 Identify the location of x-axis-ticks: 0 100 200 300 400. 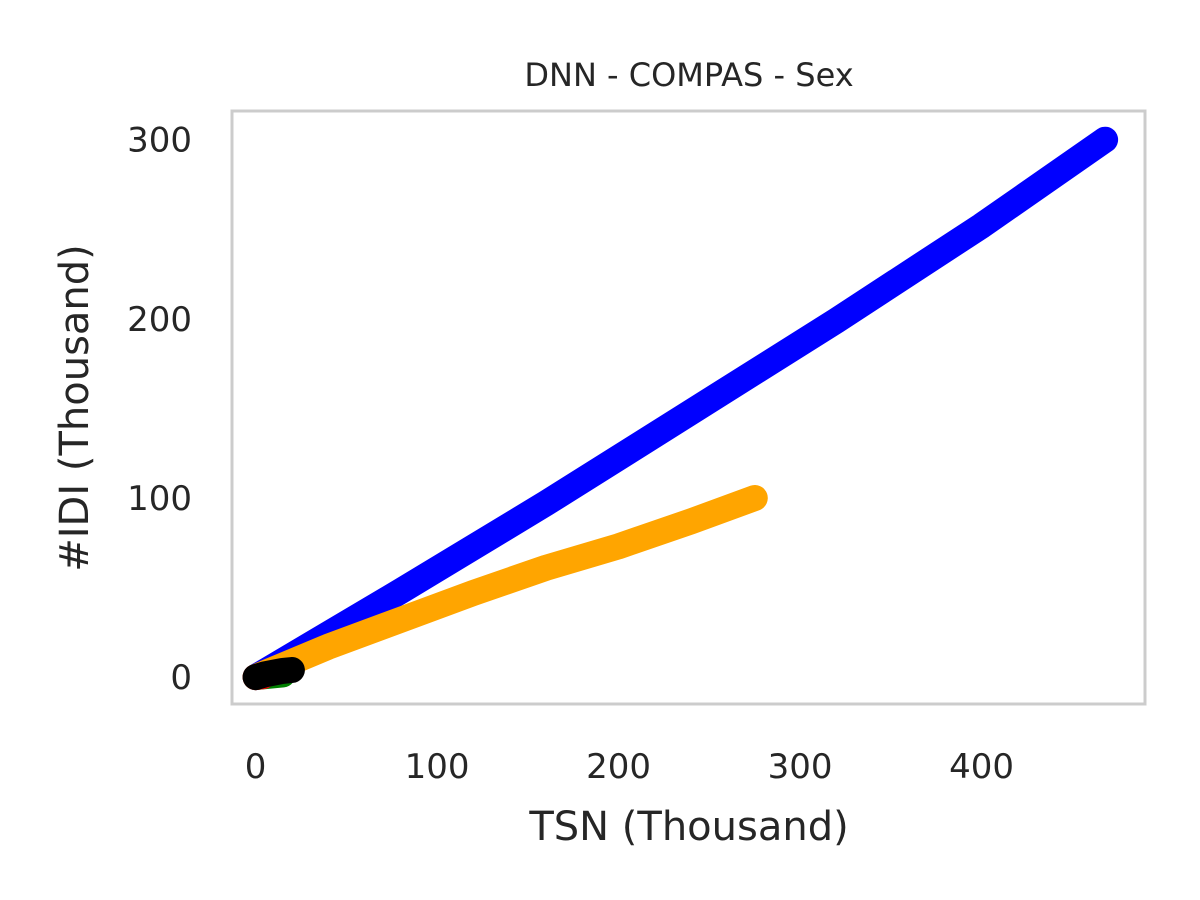
(629, 767).